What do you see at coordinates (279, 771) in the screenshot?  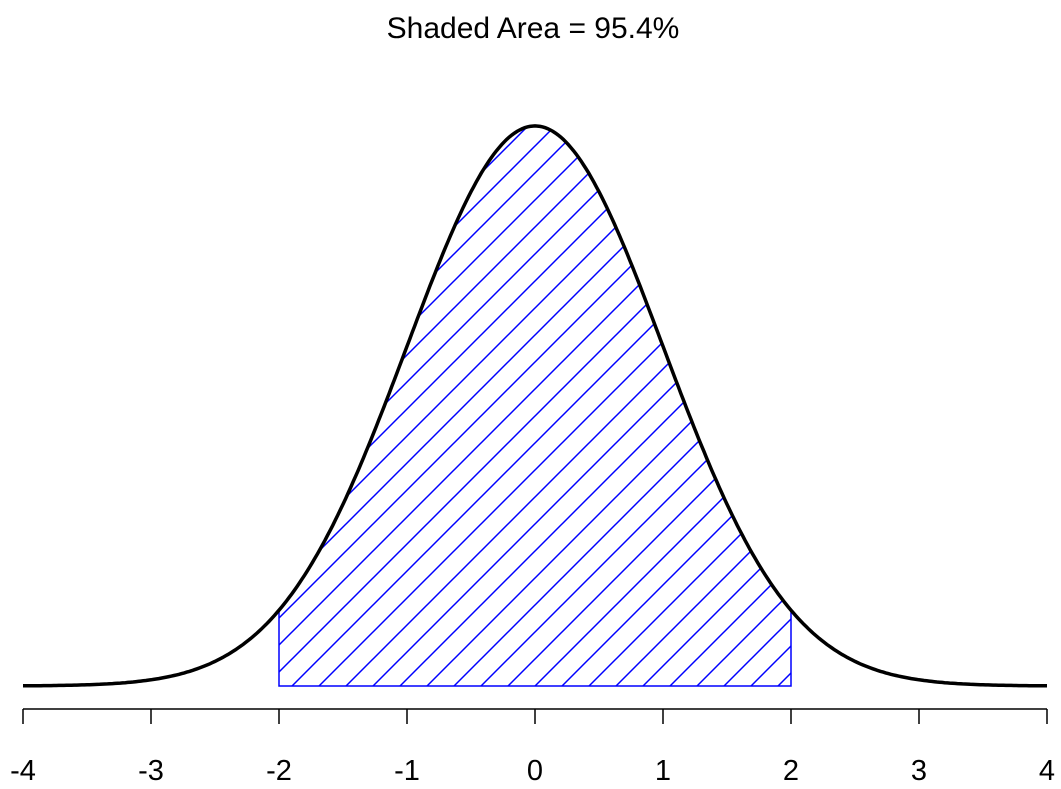 I see `x-tick-label: -2` at bounding box center [279, 771].